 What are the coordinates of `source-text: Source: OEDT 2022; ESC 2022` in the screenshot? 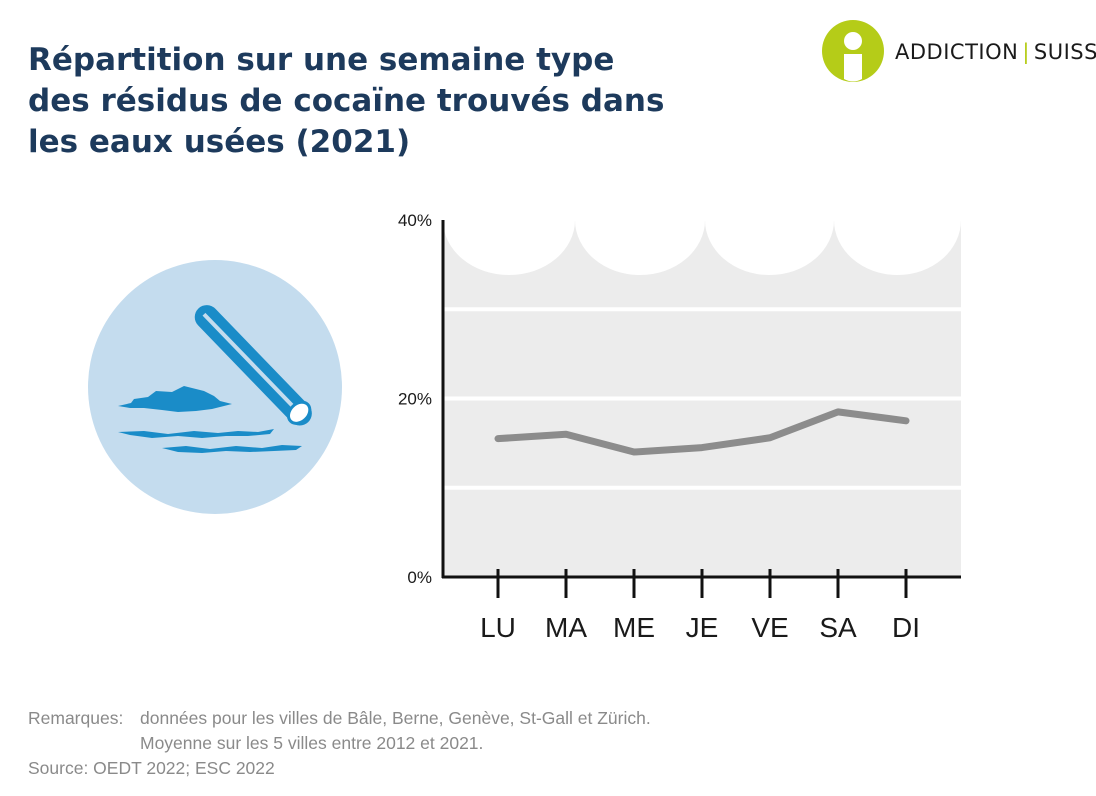 It's located at (151, 768).